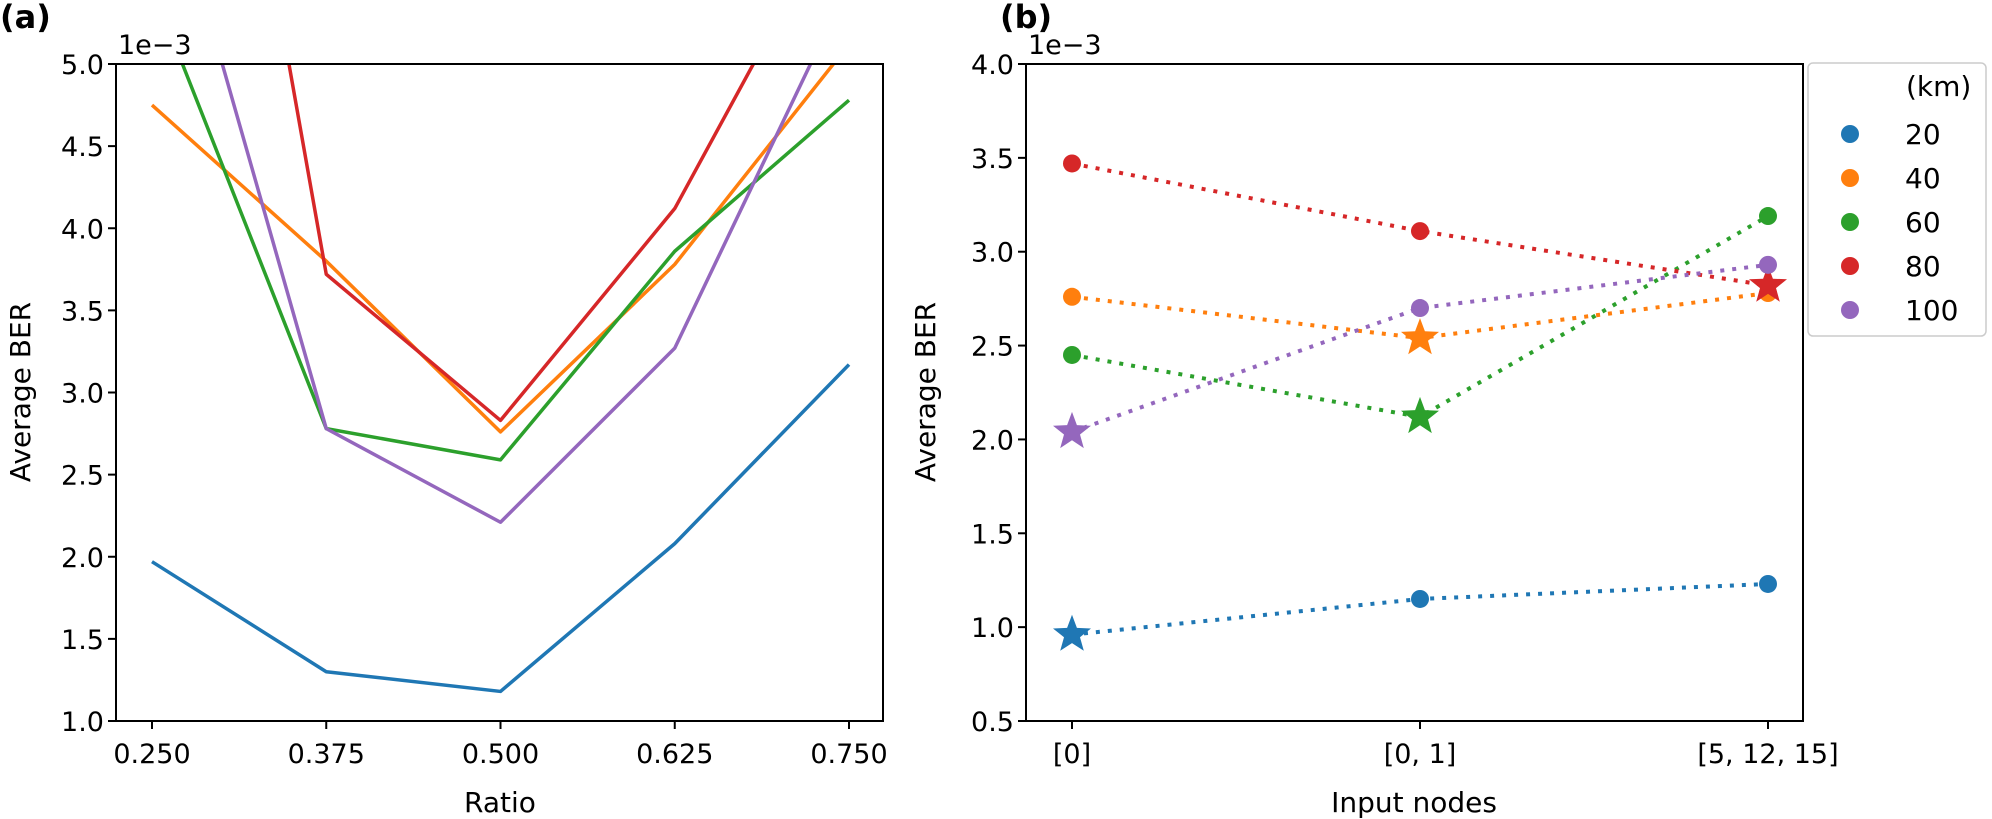  What do you see at coordinates (20, 392) in the screenshot?
I see `y-axis-label-a: Average BER` at bounding box center [20, 392].